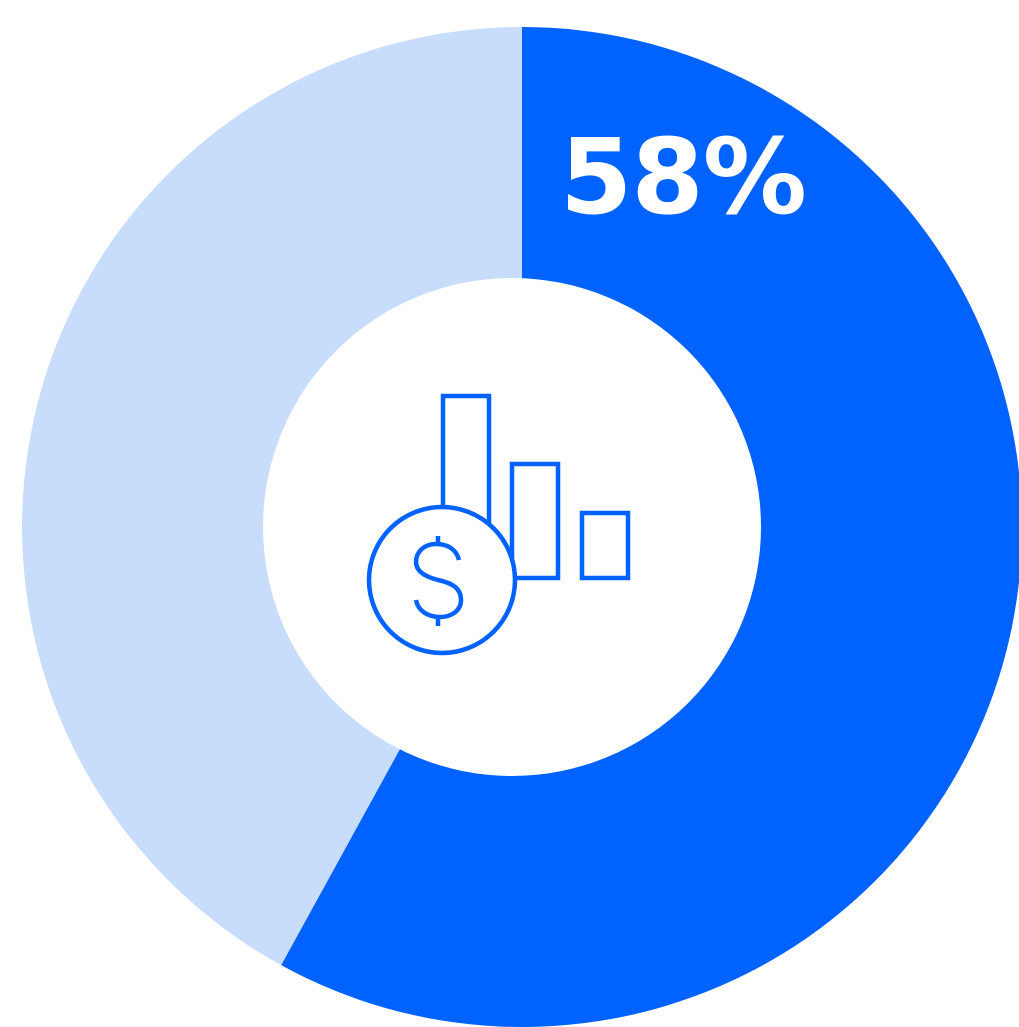 This screenshot has width=1019, height=1027. I want to click on slice-label-58: 58%, so click(683, 177).